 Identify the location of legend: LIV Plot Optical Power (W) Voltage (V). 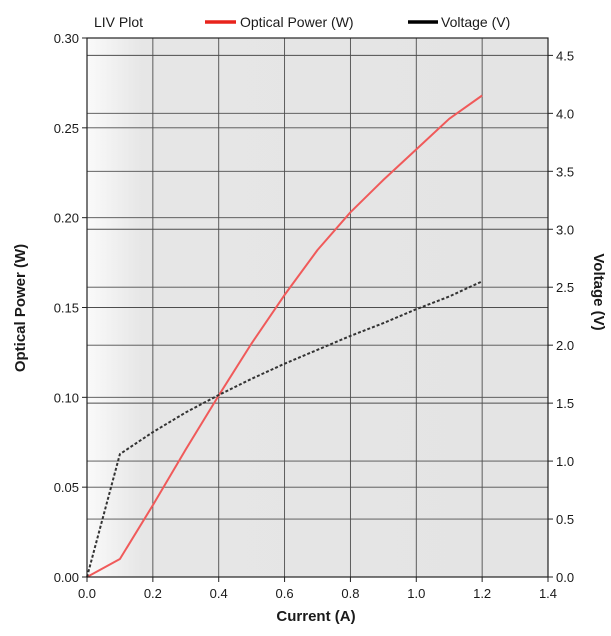
(302, 22).